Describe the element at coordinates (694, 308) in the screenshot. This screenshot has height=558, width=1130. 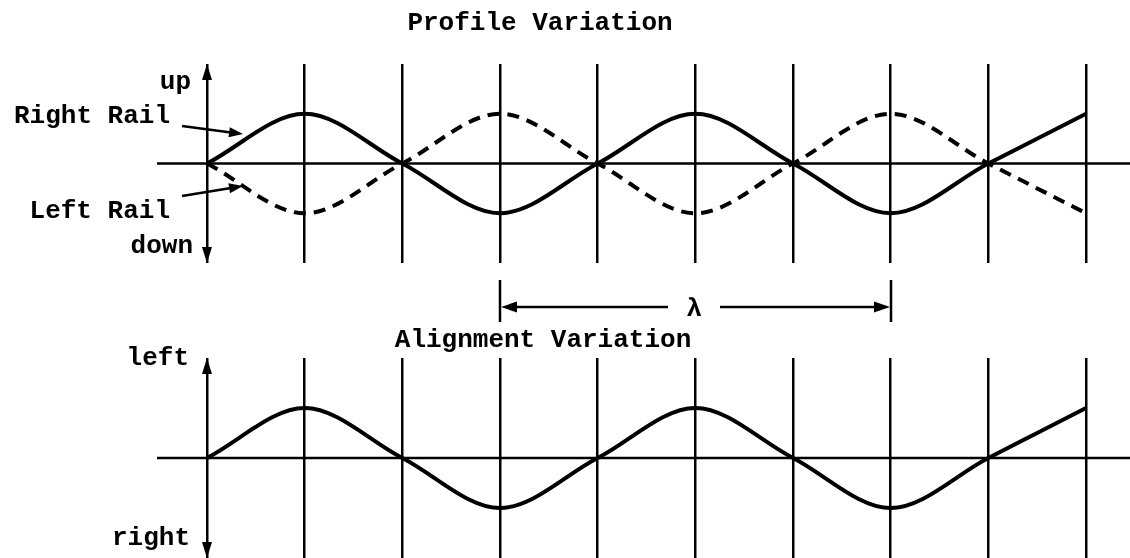
I see `text: λ` at that location.